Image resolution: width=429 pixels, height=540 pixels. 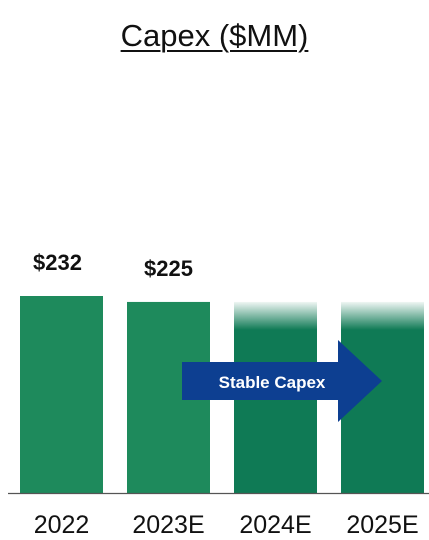 I want to click on arrow-shape, so click(x=282, y=381).